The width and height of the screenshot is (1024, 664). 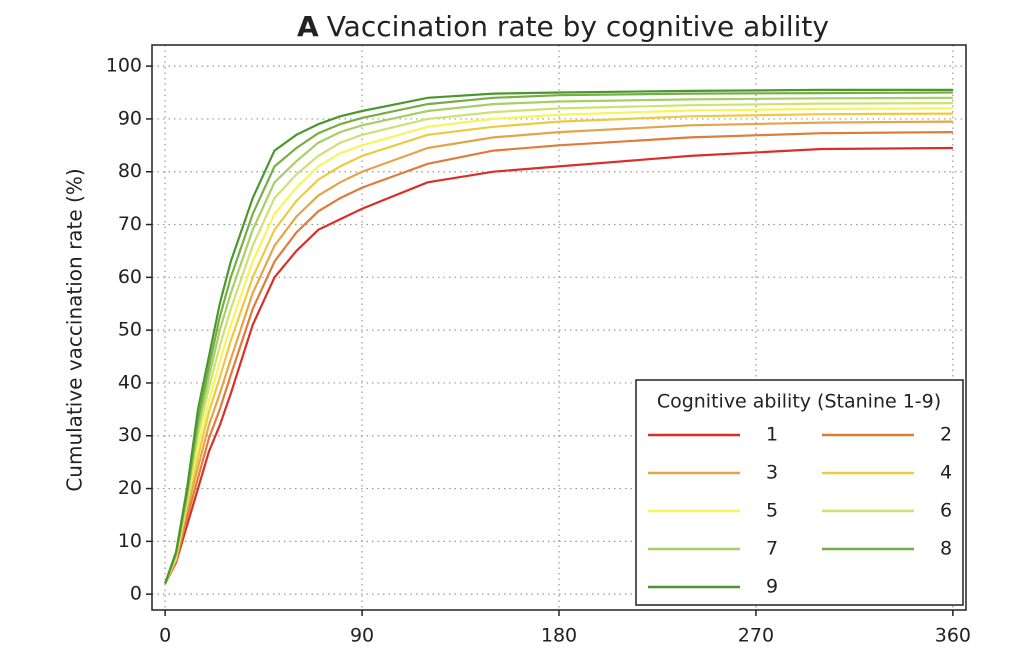 What do you see at coordinates (756, 636) in the screenshot?
I see `x-tick-label: 270` at bounding box center [756, 636].